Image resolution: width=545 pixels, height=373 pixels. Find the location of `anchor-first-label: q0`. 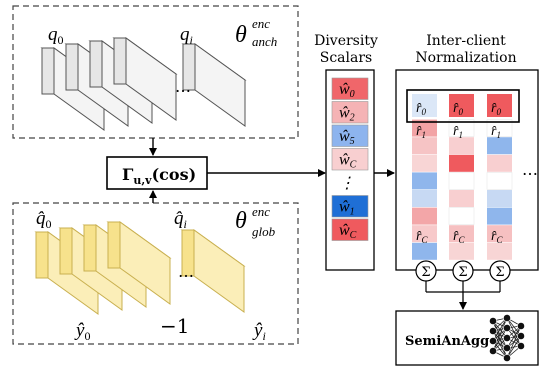

anchor-first-label: q0 is located at coordinates (56, 35).